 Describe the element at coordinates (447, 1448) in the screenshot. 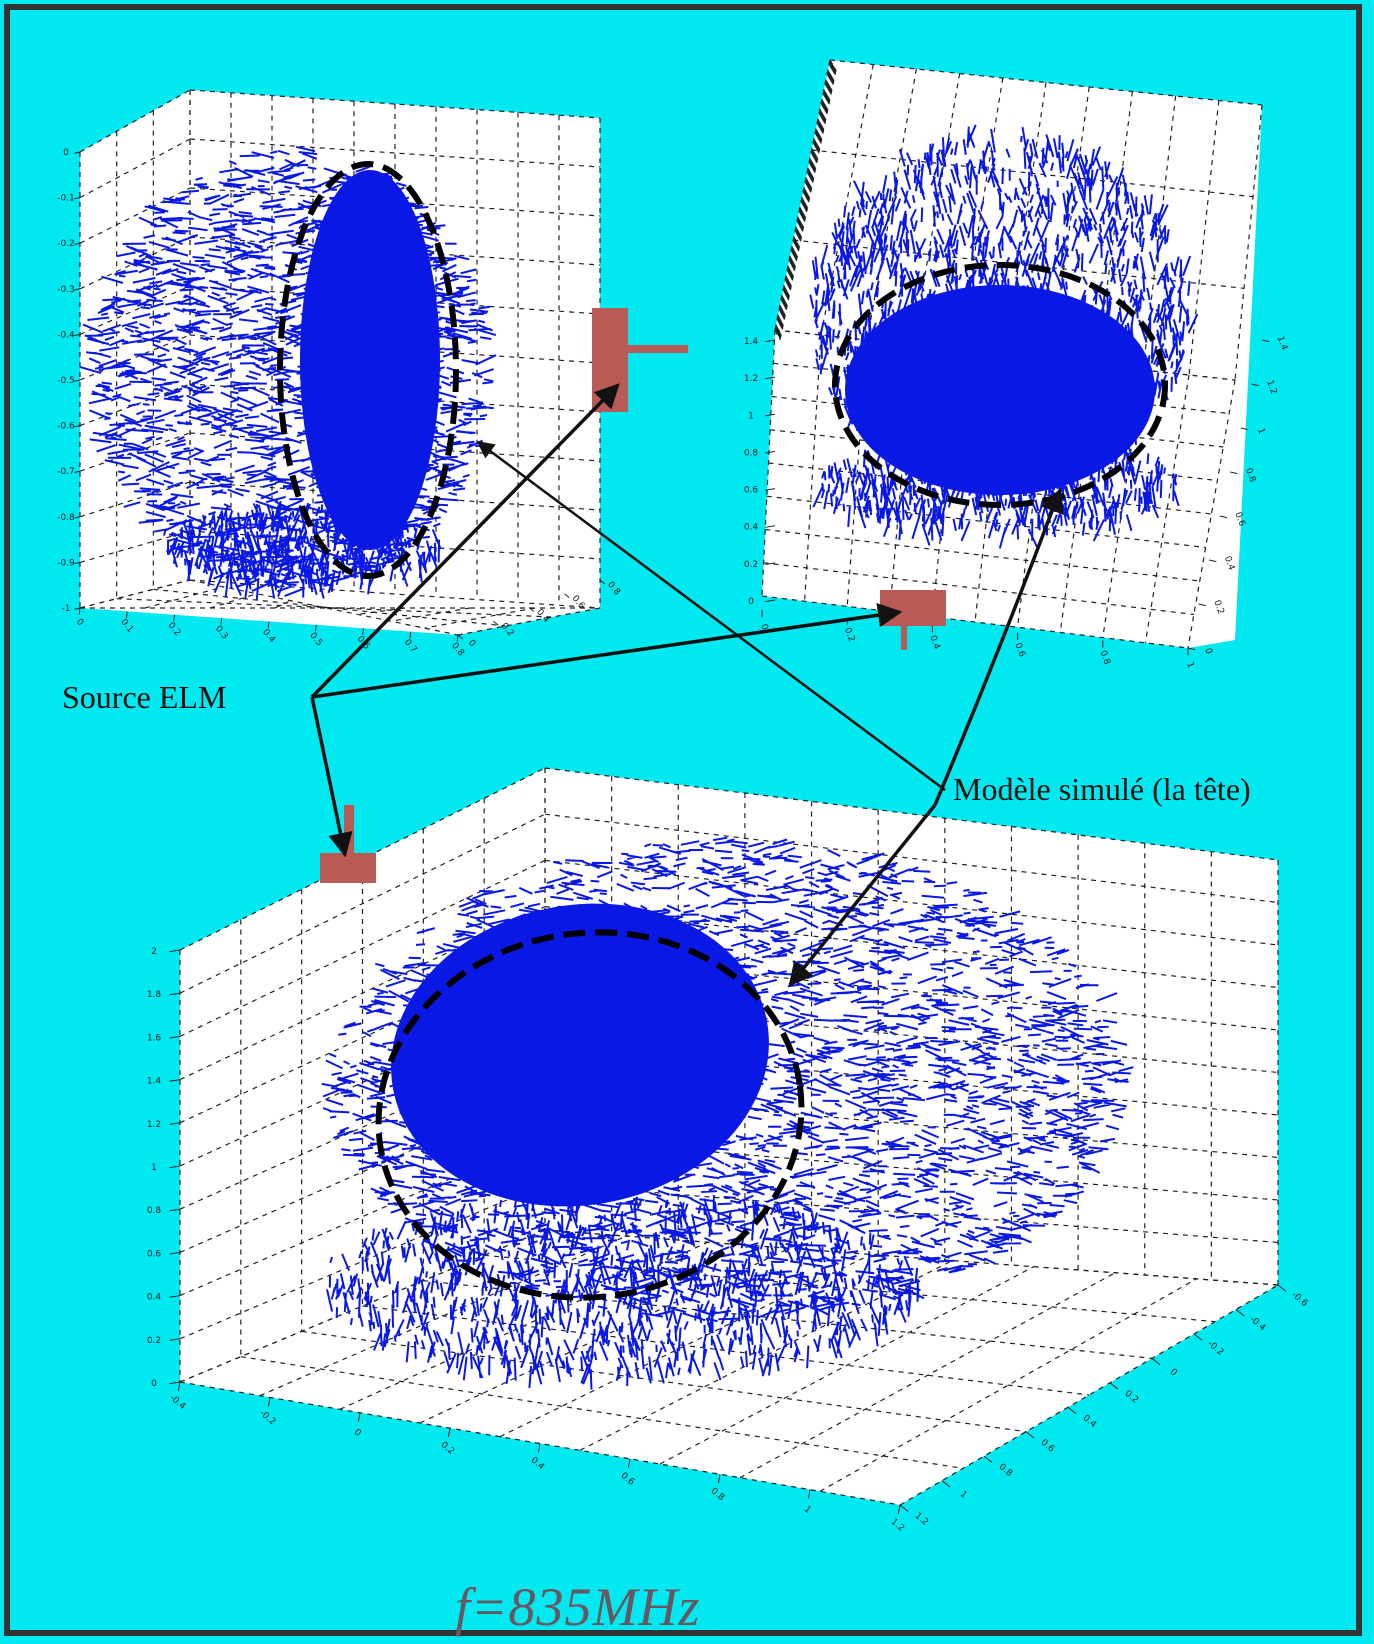

I see `bt-x-tick-label: 0.2` at that location.